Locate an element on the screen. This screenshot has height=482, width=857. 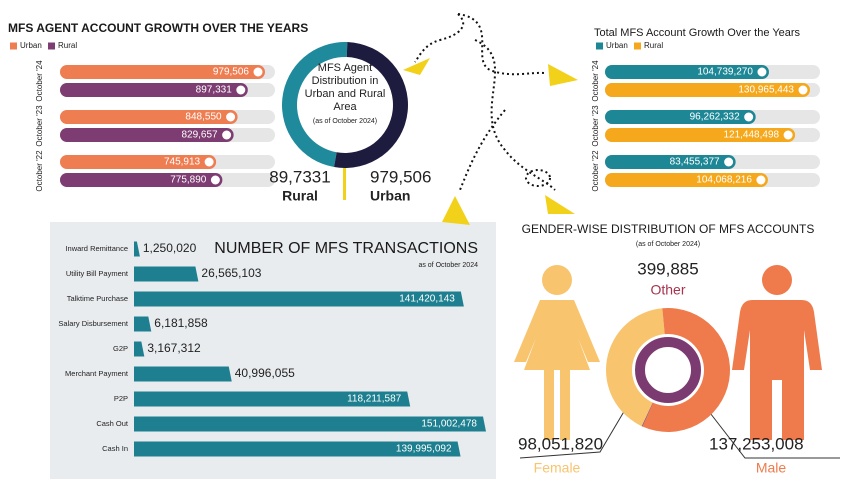
category-label: Inward Remittance is located at coordinates (96, 248).